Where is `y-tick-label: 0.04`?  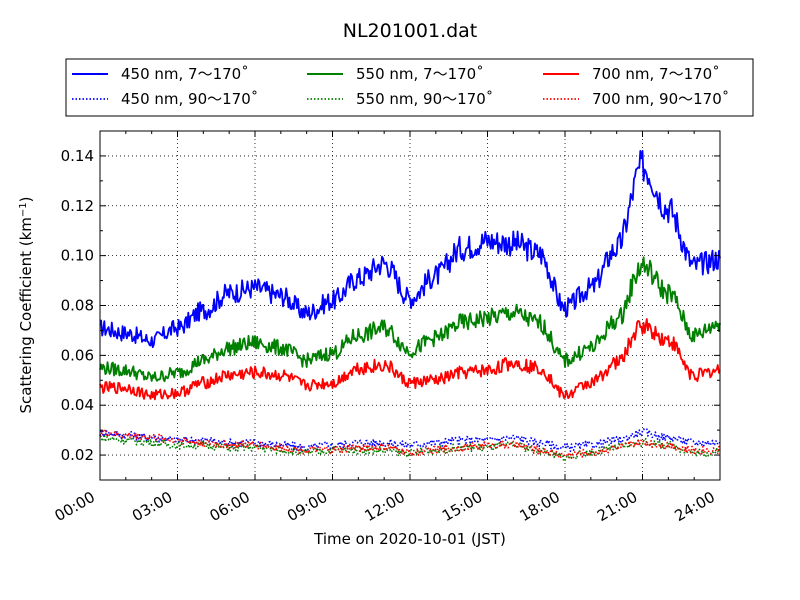
y-tick-label: 0.04 is located at coordinates (77, 405).